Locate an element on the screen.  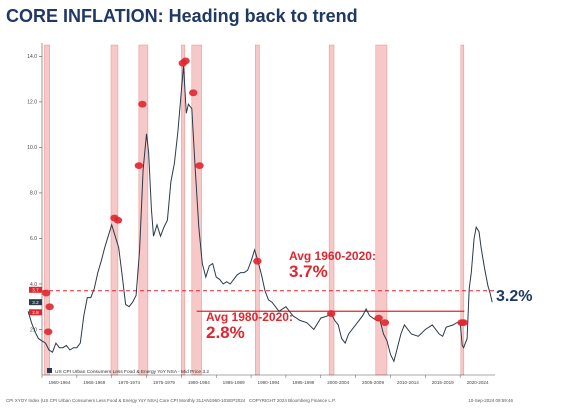
y-value-tag-label: 2.8 is located at coordinates (35, 312).